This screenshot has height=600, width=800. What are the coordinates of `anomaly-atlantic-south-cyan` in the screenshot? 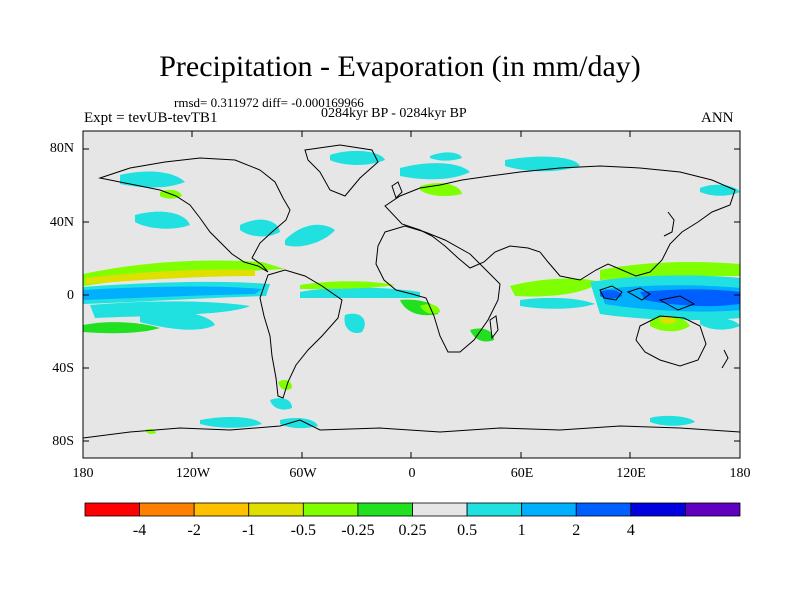 It's located at (354, 323).